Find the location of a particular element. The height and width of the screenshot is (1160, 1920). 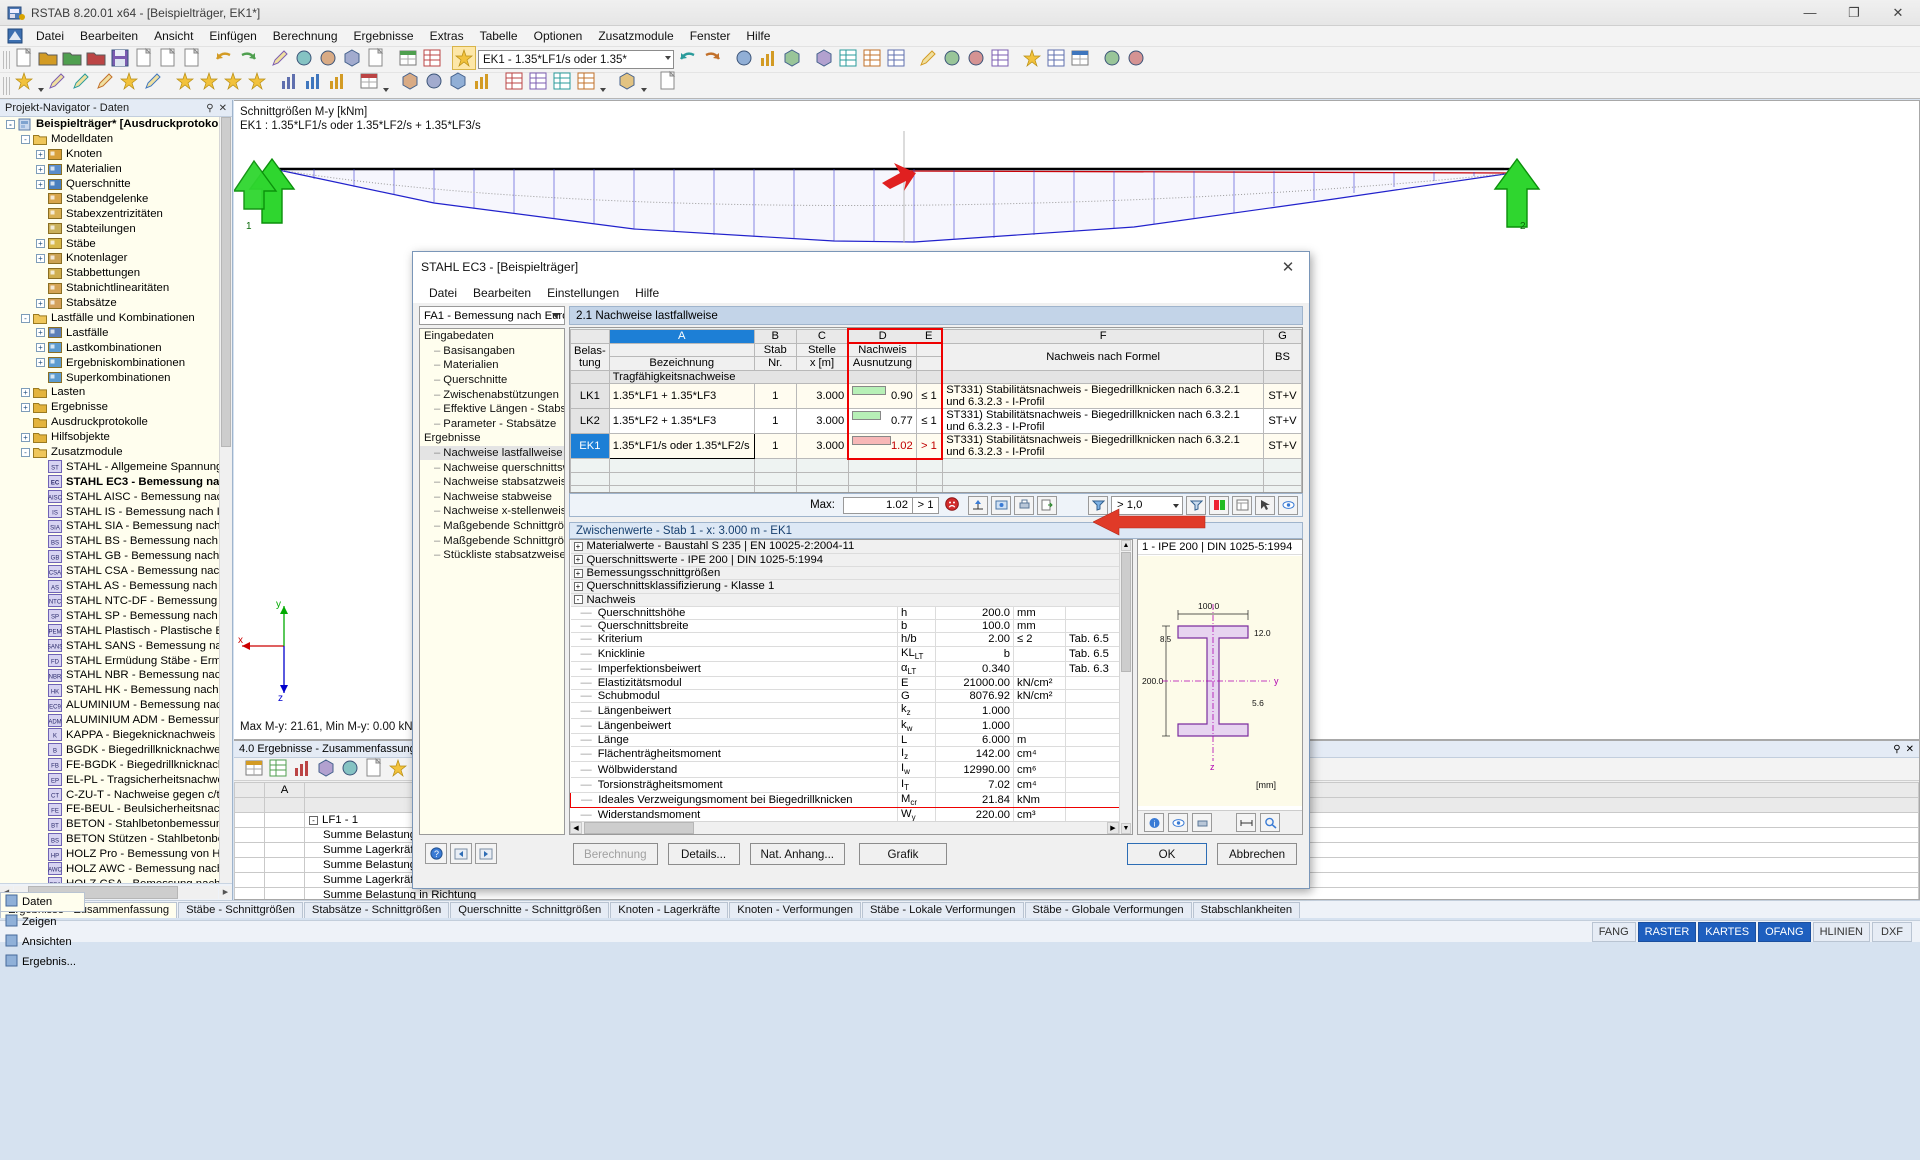

tab-querschnitte-schnittgr-en: Querschnitte - Schnittgrößen is located at coordinates (530, 910).